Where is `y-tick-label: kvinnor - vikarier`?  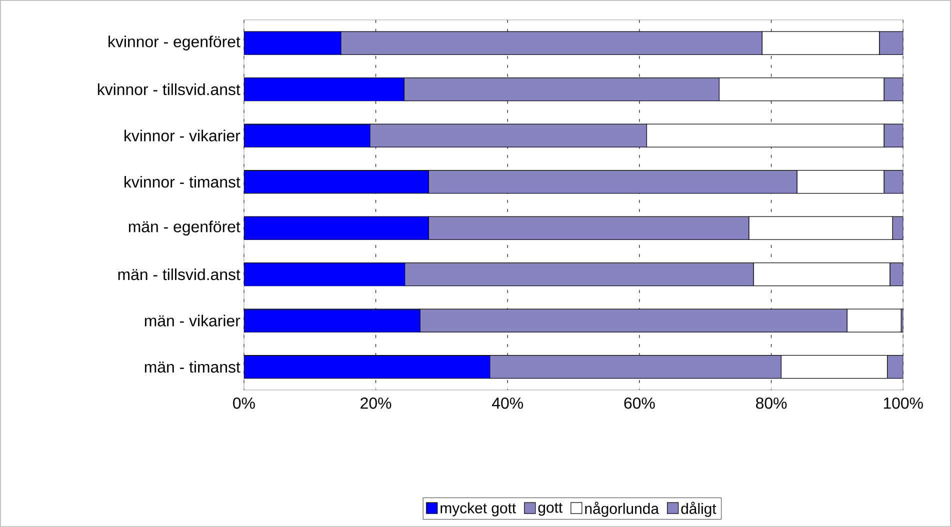
y-tick-label: kvinnor - vikarier is located at coordinates (182, 136).